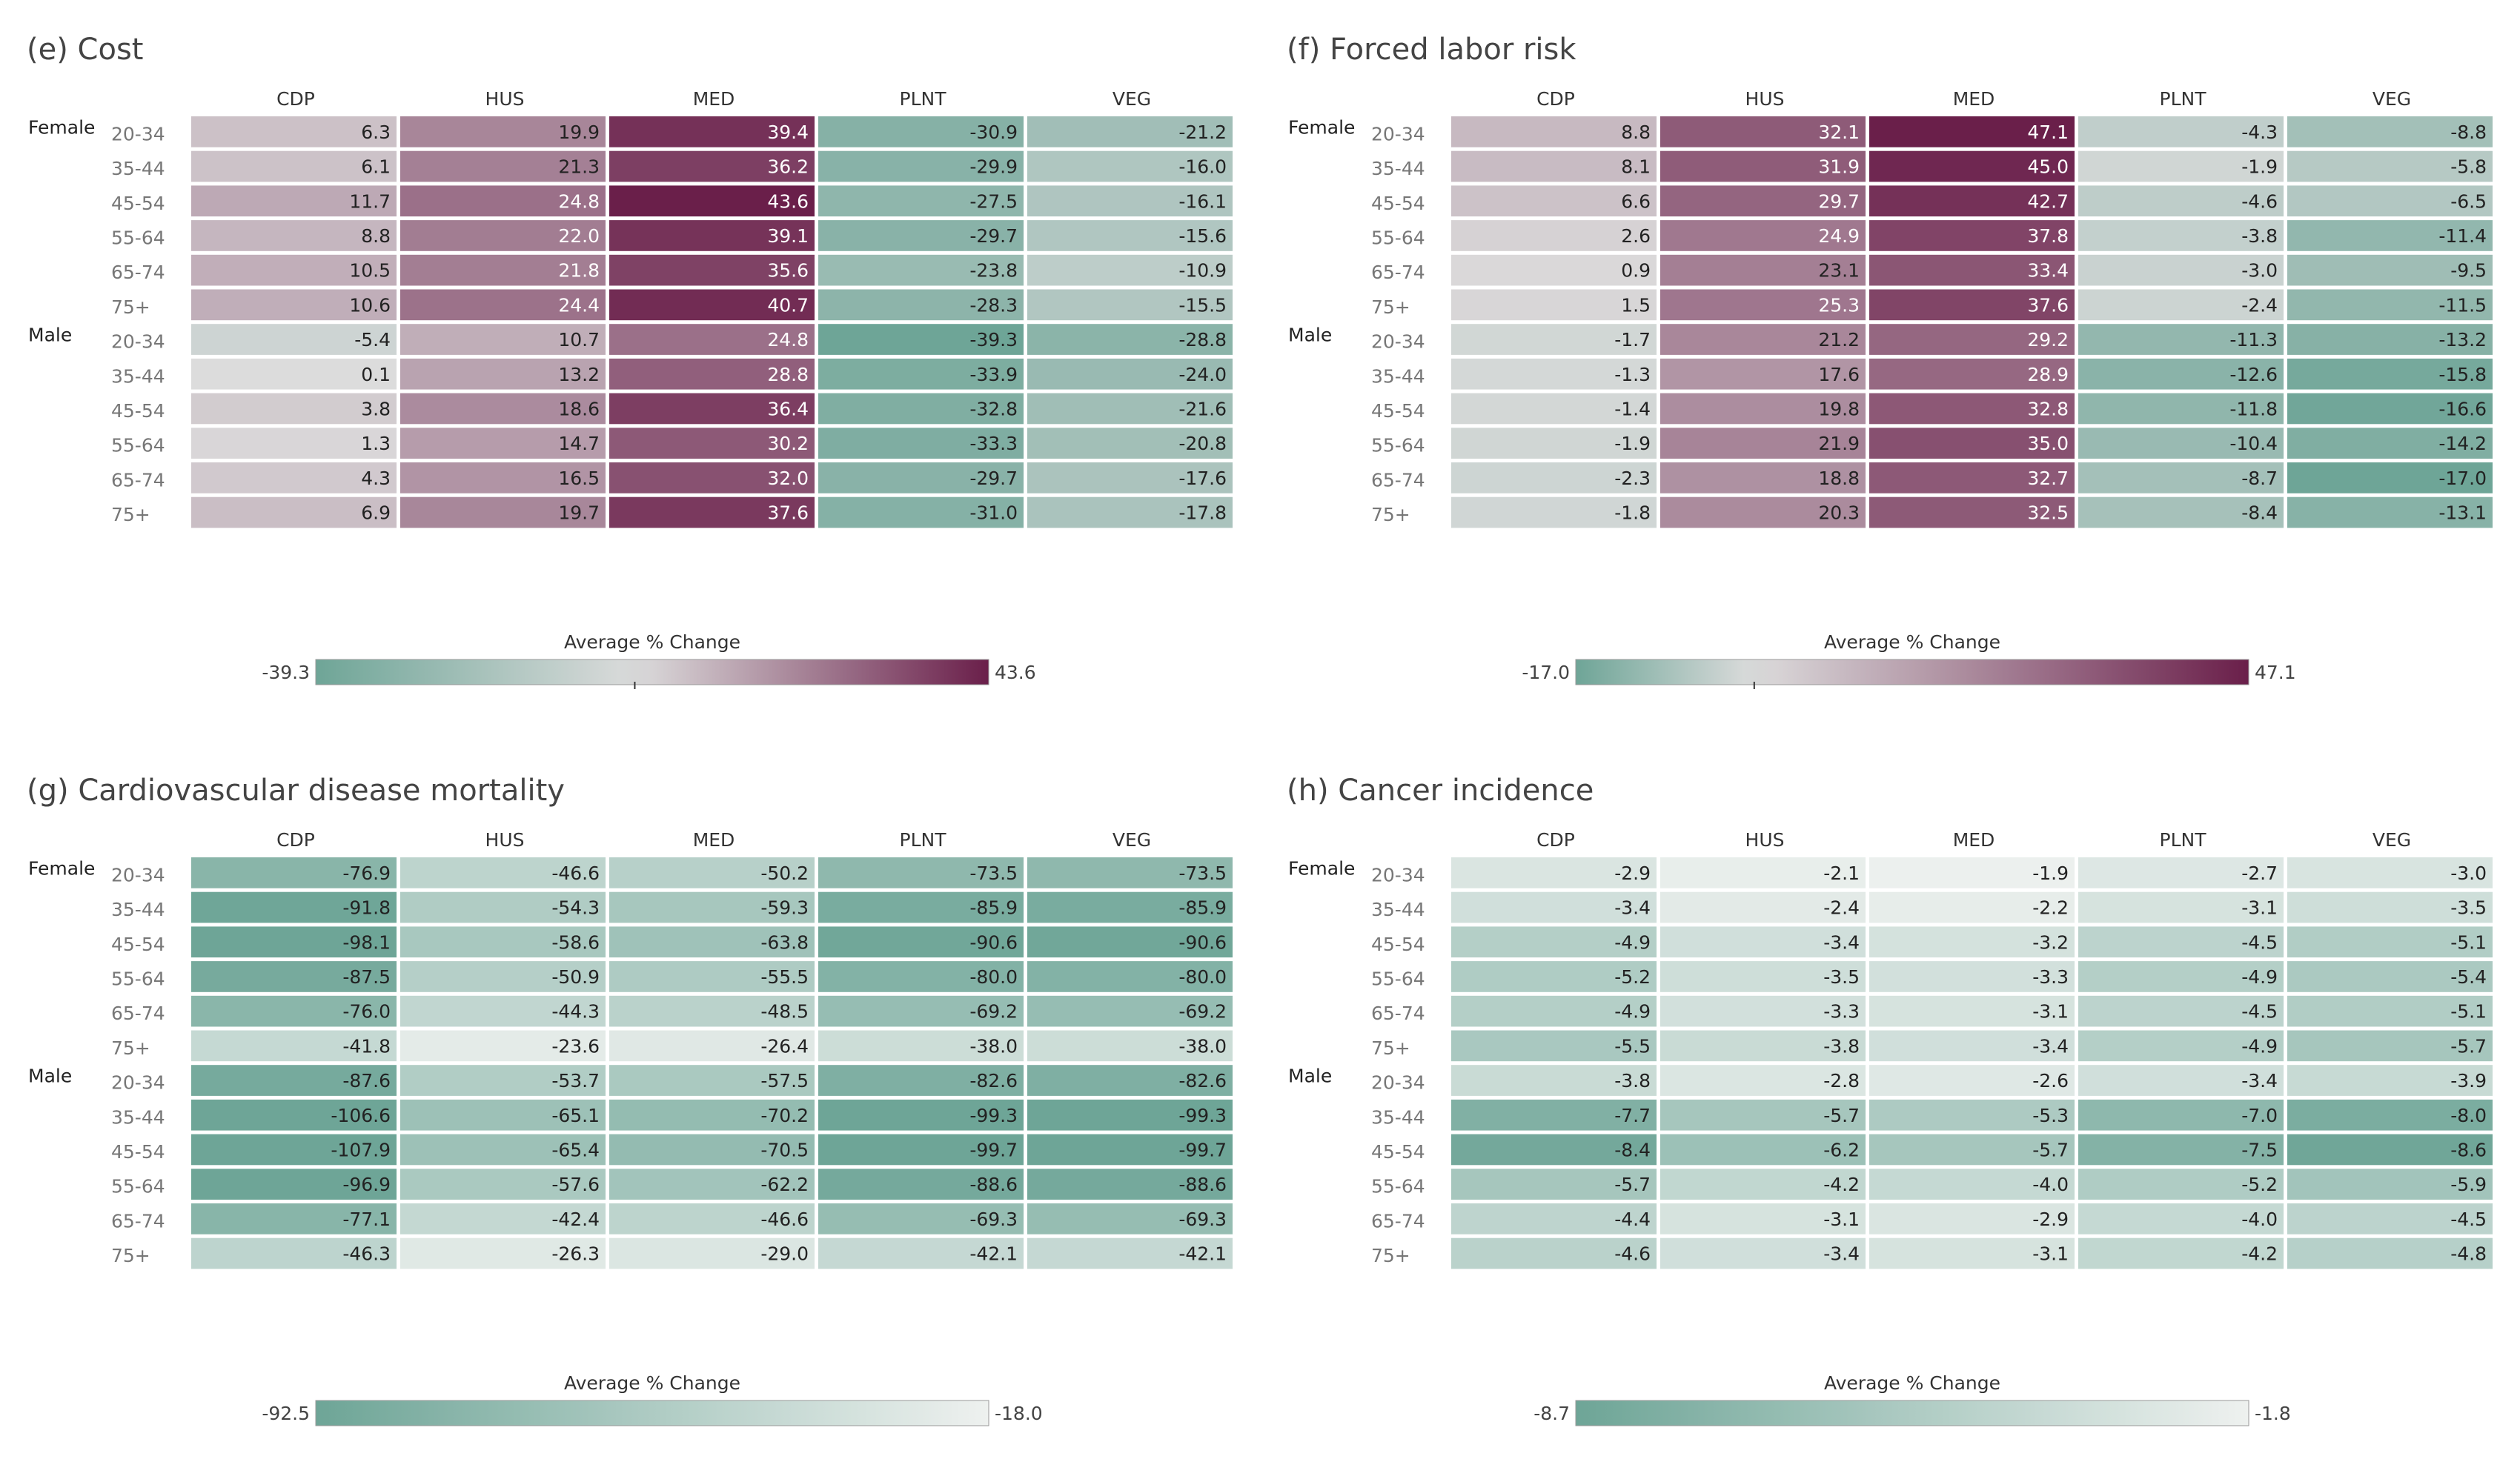 This screenshot has width=2520, height=1482. What do you see at coordinates (784, 1046) in the screenshot?
I see `cell-value-label: -26.4` at bounding box center [784, 1046].